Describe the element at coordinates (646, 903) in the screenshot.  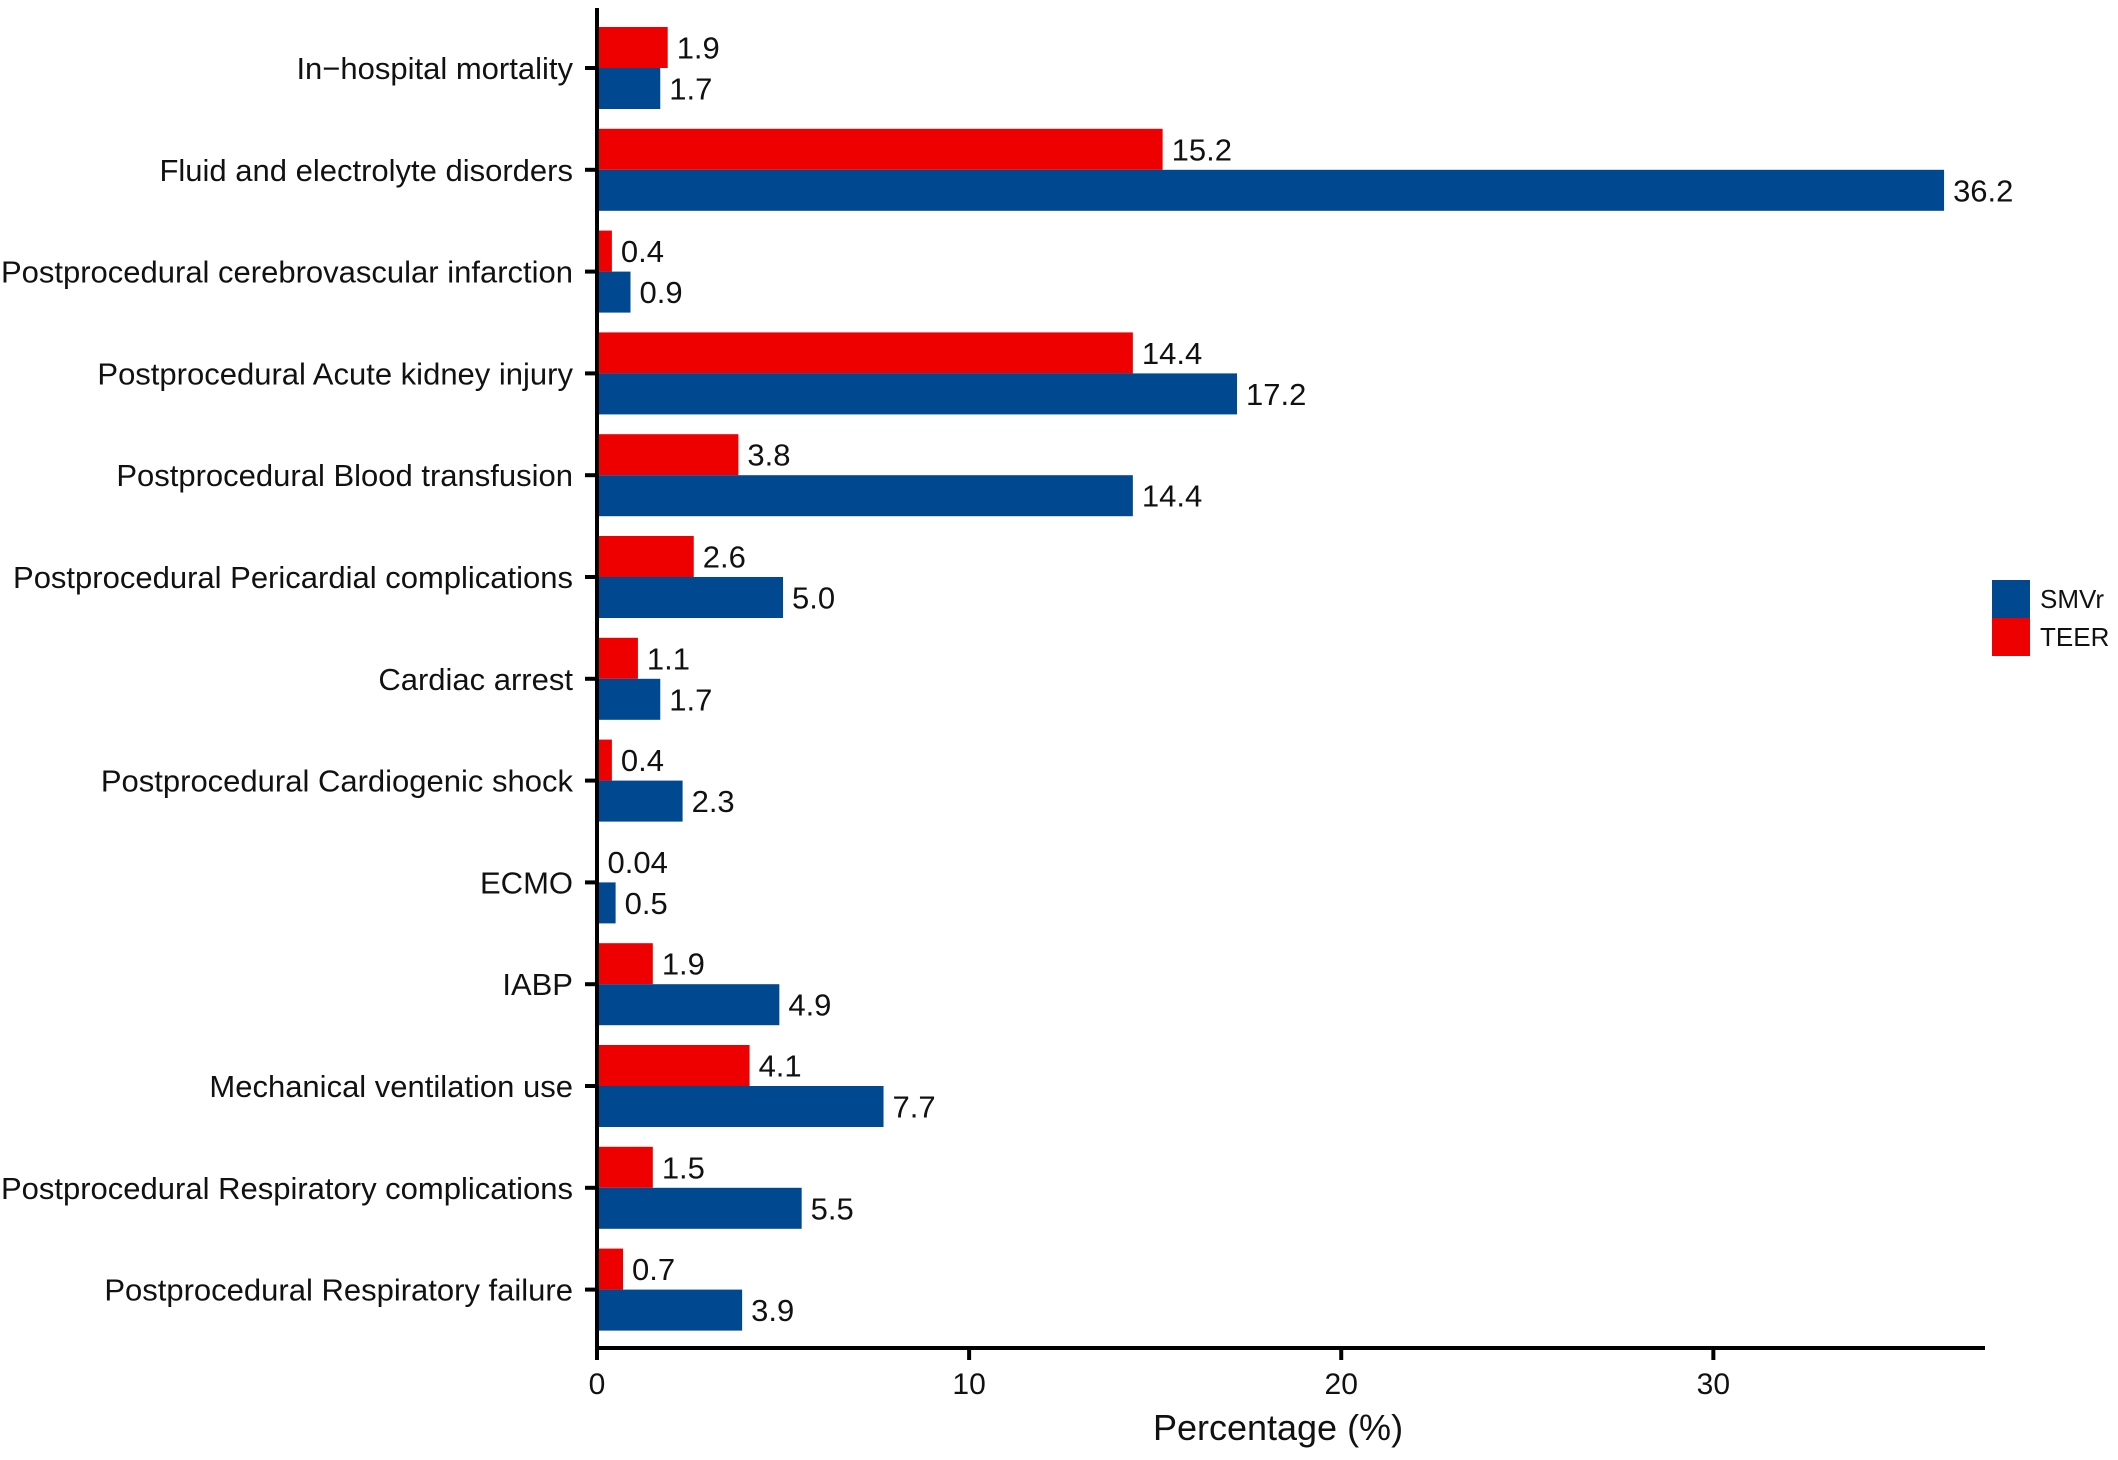
I see `data-label-smvr: 0.5` at that location.